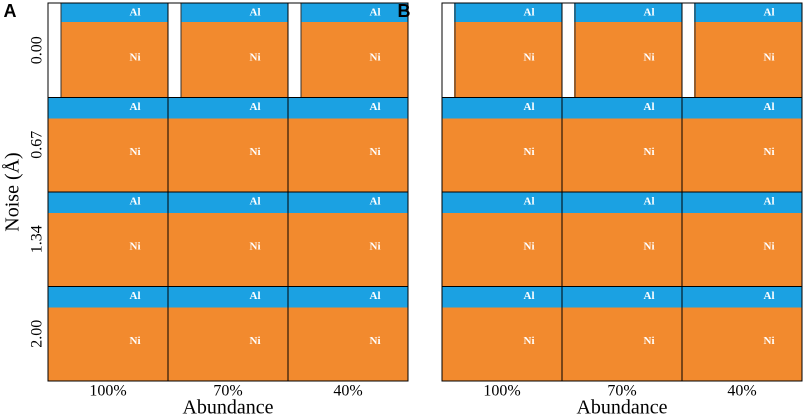  Describe the element at coordinates (37, 50) in the screenshot. I see `row-label: 0.00` at that location.